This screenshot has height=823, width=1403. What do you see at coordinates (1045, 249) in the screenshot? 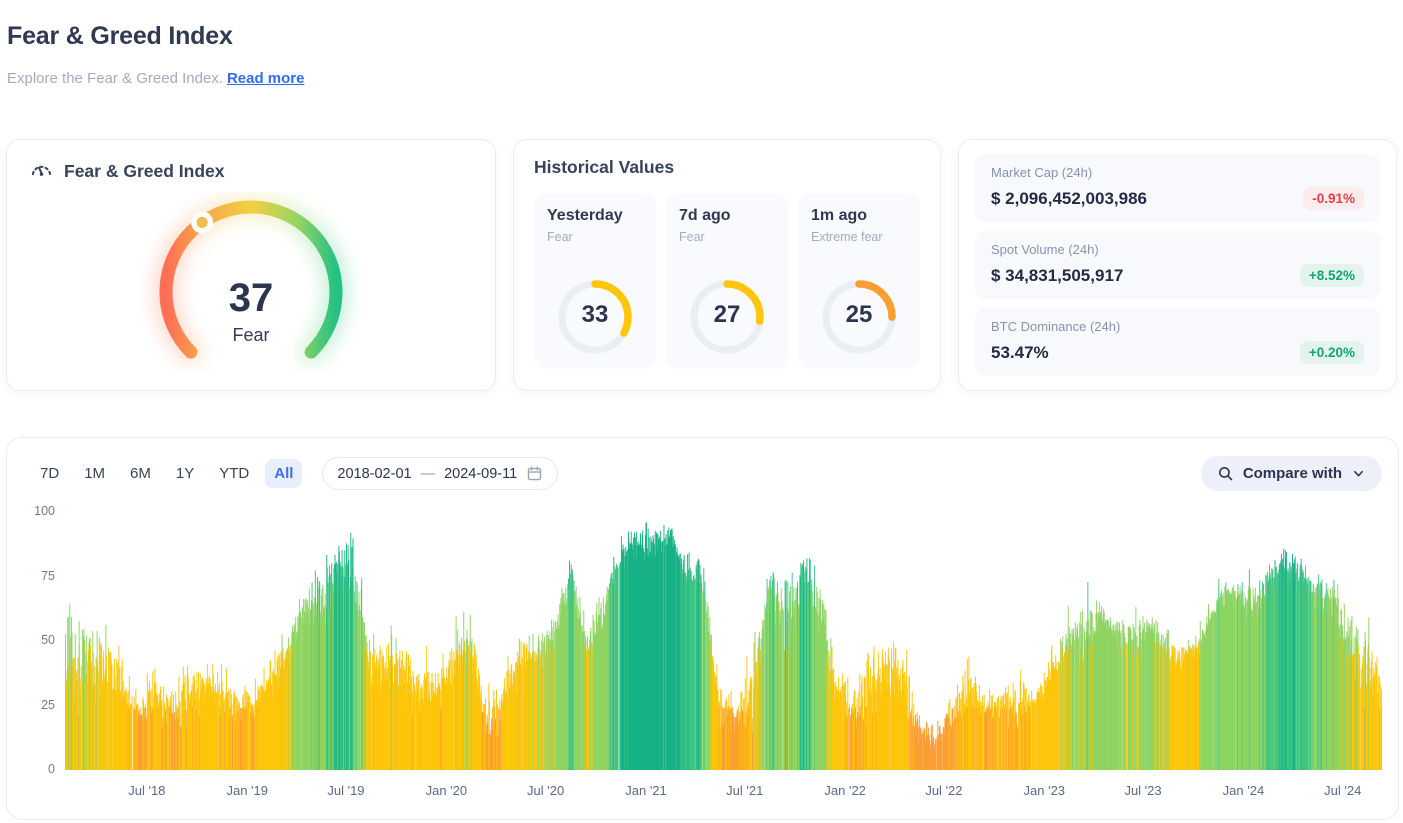
I see `stat-label: Spot Volume (24h)` at bounding box center [1045, 249].